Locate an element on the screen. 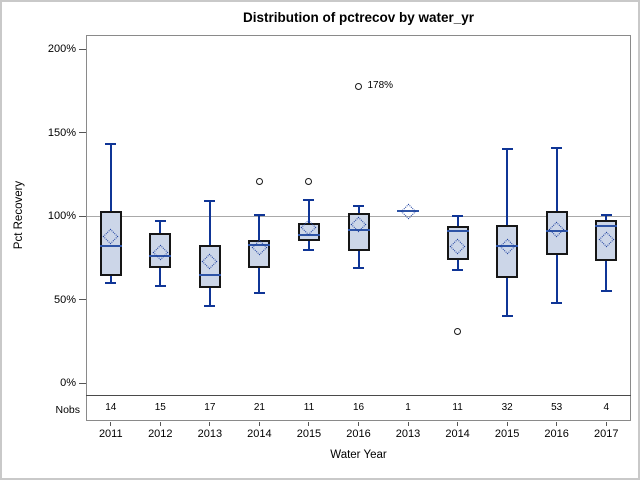 Image resolution: width=640 pixels, height=480 pixels. y-tick-label: 100% is located at coordinates (61, 216).